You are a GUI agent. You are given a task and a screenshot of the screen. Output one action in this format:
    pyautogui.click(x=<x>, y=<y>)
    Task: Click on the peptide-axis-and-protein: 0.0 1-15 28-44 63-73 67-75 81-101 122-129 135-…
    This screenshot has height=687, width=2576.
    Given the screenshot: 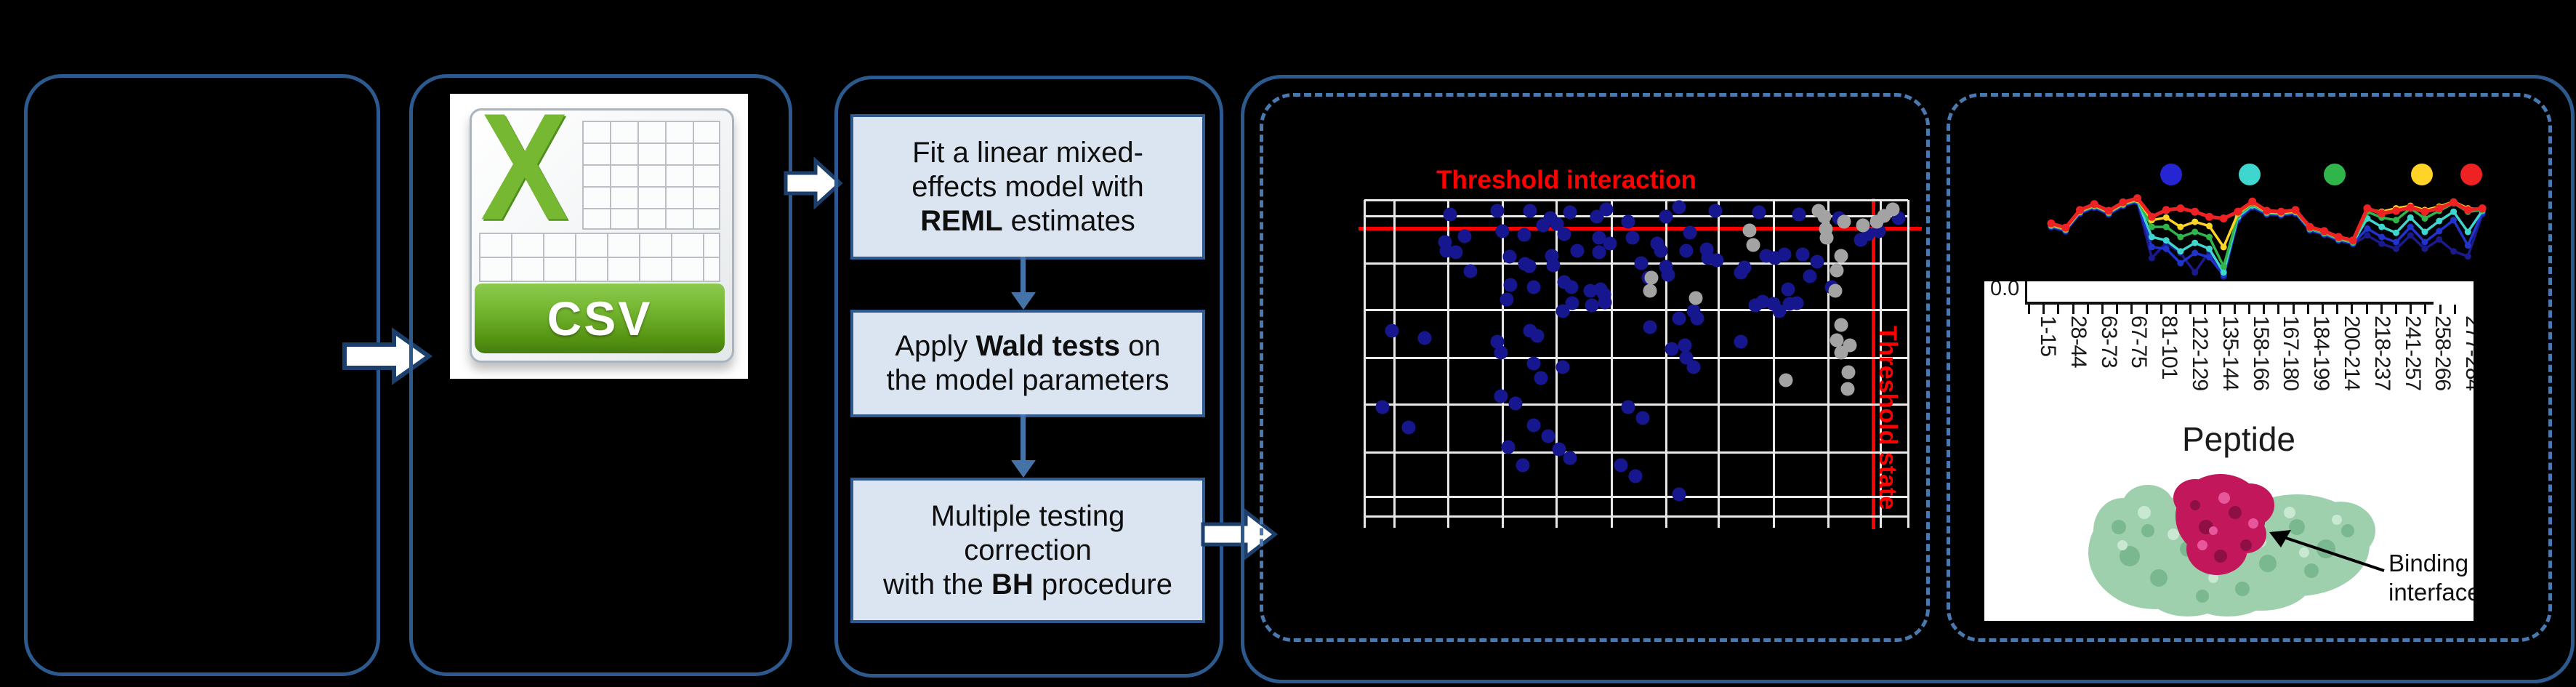 What is the action you would take?
    pyautogui.click(x=2229, y=451)
    